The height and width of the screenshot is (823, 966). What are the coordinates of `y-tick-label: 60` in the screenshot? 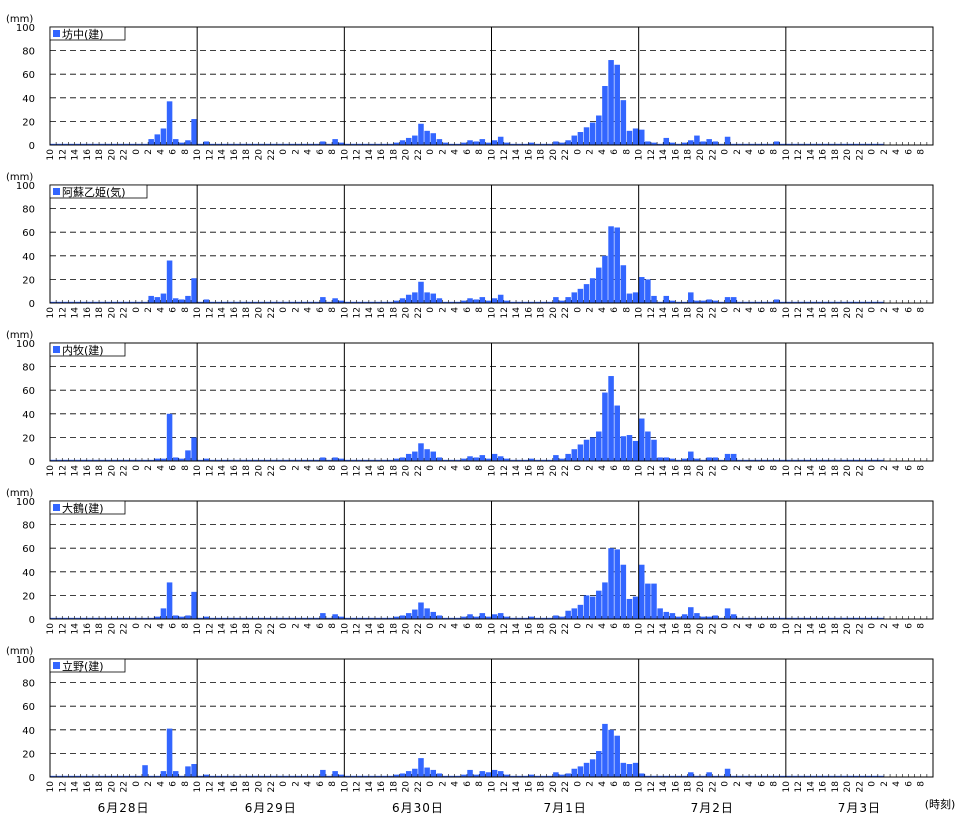 It's located at (28, 233).